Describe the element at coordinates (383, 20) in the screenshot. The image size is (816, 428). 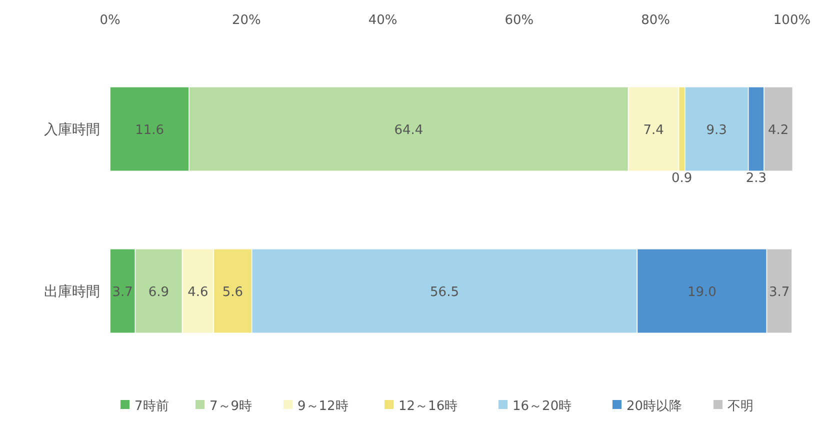
I see `x-tick-label: 40%` at that location.